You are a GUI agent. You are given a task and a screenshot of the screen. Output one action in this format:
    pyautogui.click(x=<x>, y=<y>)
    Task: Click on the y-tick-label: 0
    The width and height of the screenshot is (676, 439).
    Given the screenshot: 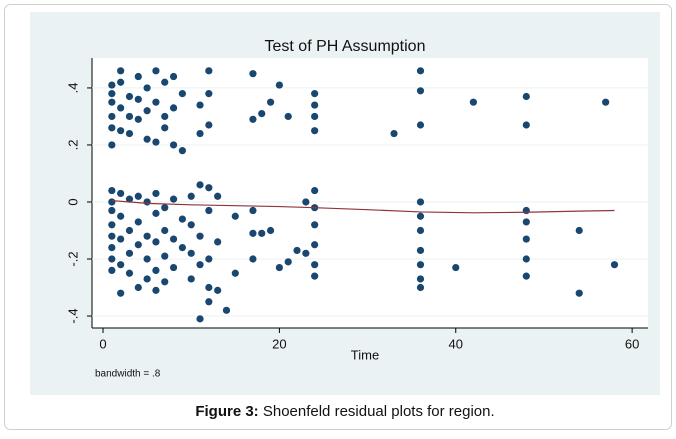 What is the action you would take?
    pyautogui.click(x=72, y=201)
    